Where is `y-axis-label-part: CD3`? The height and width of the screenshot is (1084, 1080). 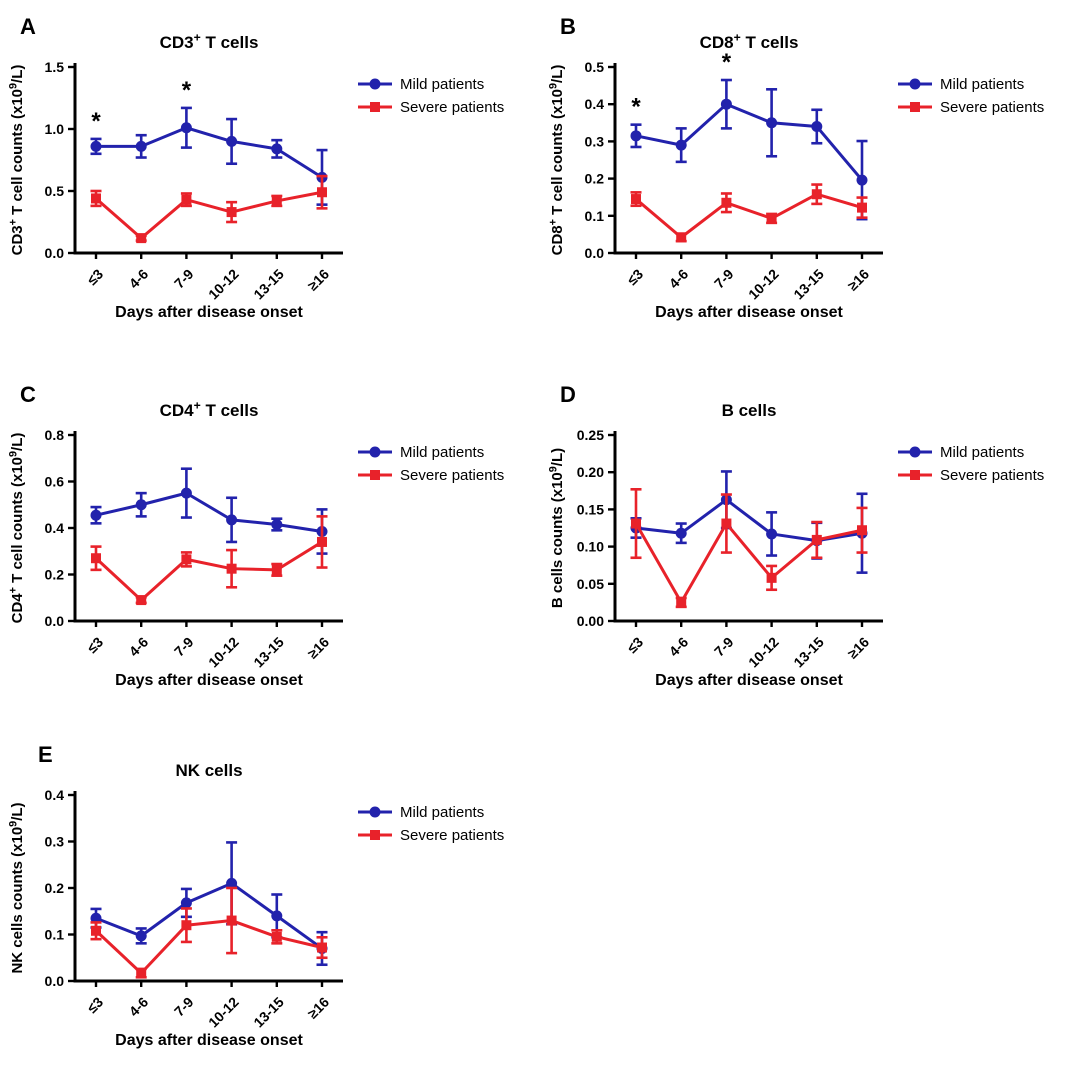
y-axis-label-part: CD3 is located at coordinates (17, 240).